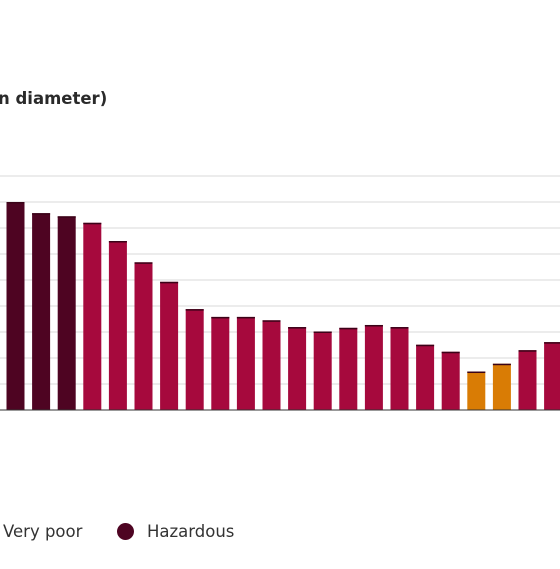  Describe the element at coordinates (54, 98) in the screenshot. I see `chart-title: n diameter)` at that location.